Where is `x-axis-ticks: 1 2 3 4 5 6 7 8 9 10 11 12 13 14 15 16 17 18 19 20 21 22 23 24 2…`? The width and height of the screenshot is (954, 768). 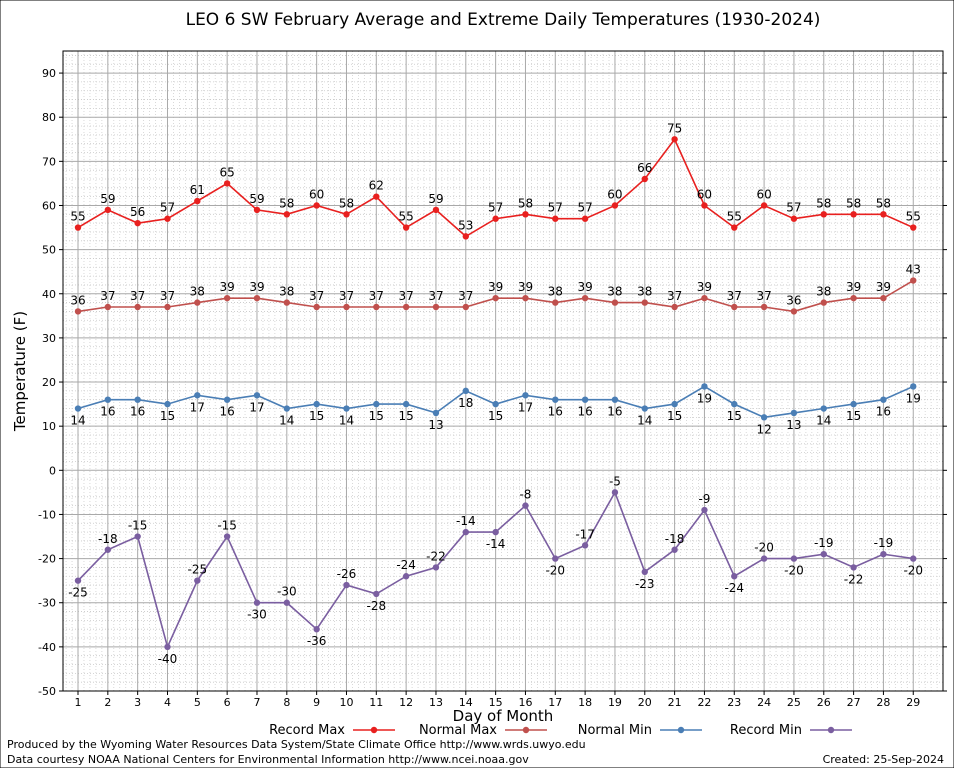 x-axis-ticks: 1 2 3 4 5 6 7 8 9 10 11 12 13 14 15 16 17 18 19 20 21 22 23 24 2… is located at coordinates (497, 700).